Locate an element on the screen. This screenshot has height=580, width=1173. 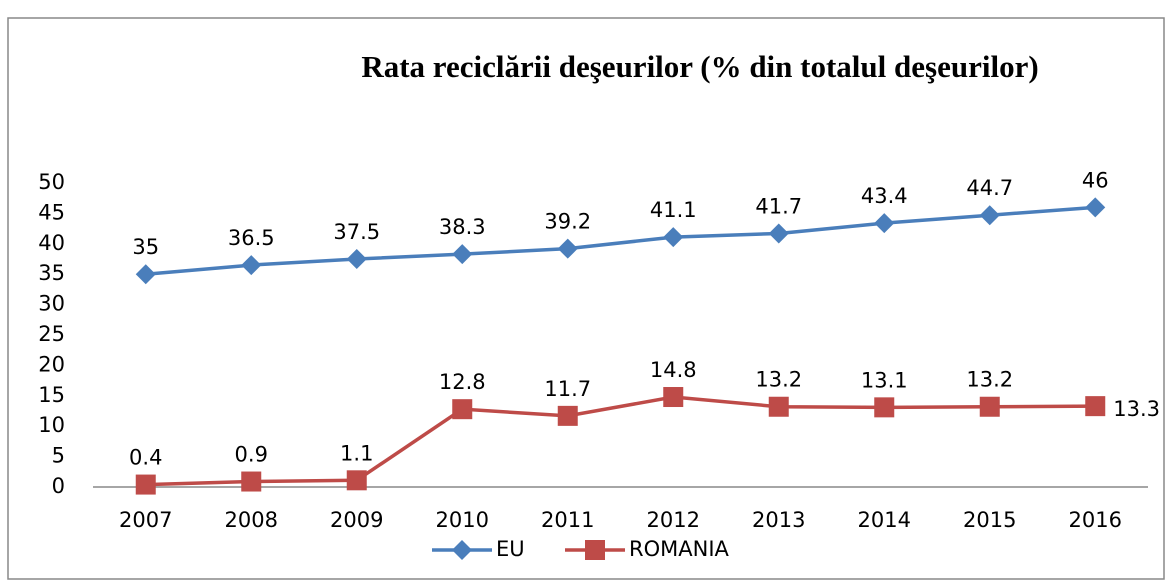
data-label: 37.5 is located at coordinates (356, 232).